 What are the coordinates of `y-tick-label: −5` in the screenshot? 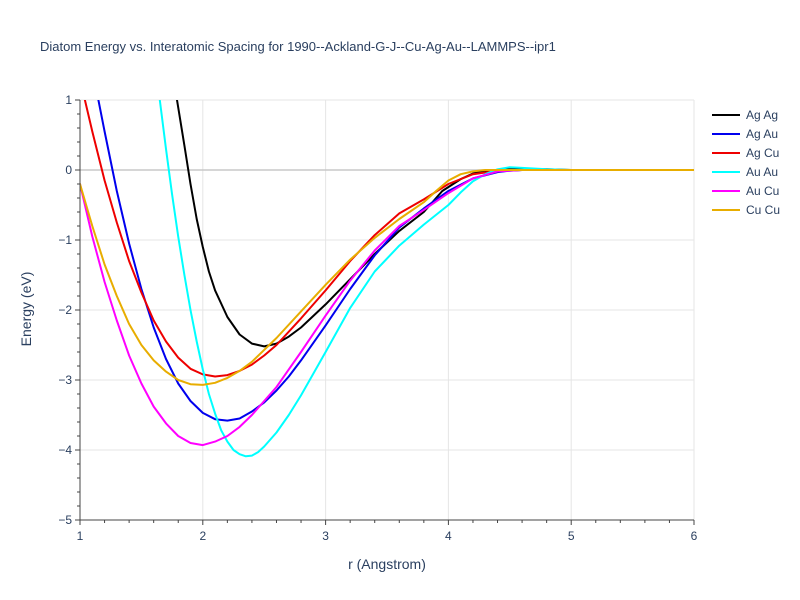 It's located at (65, 520).